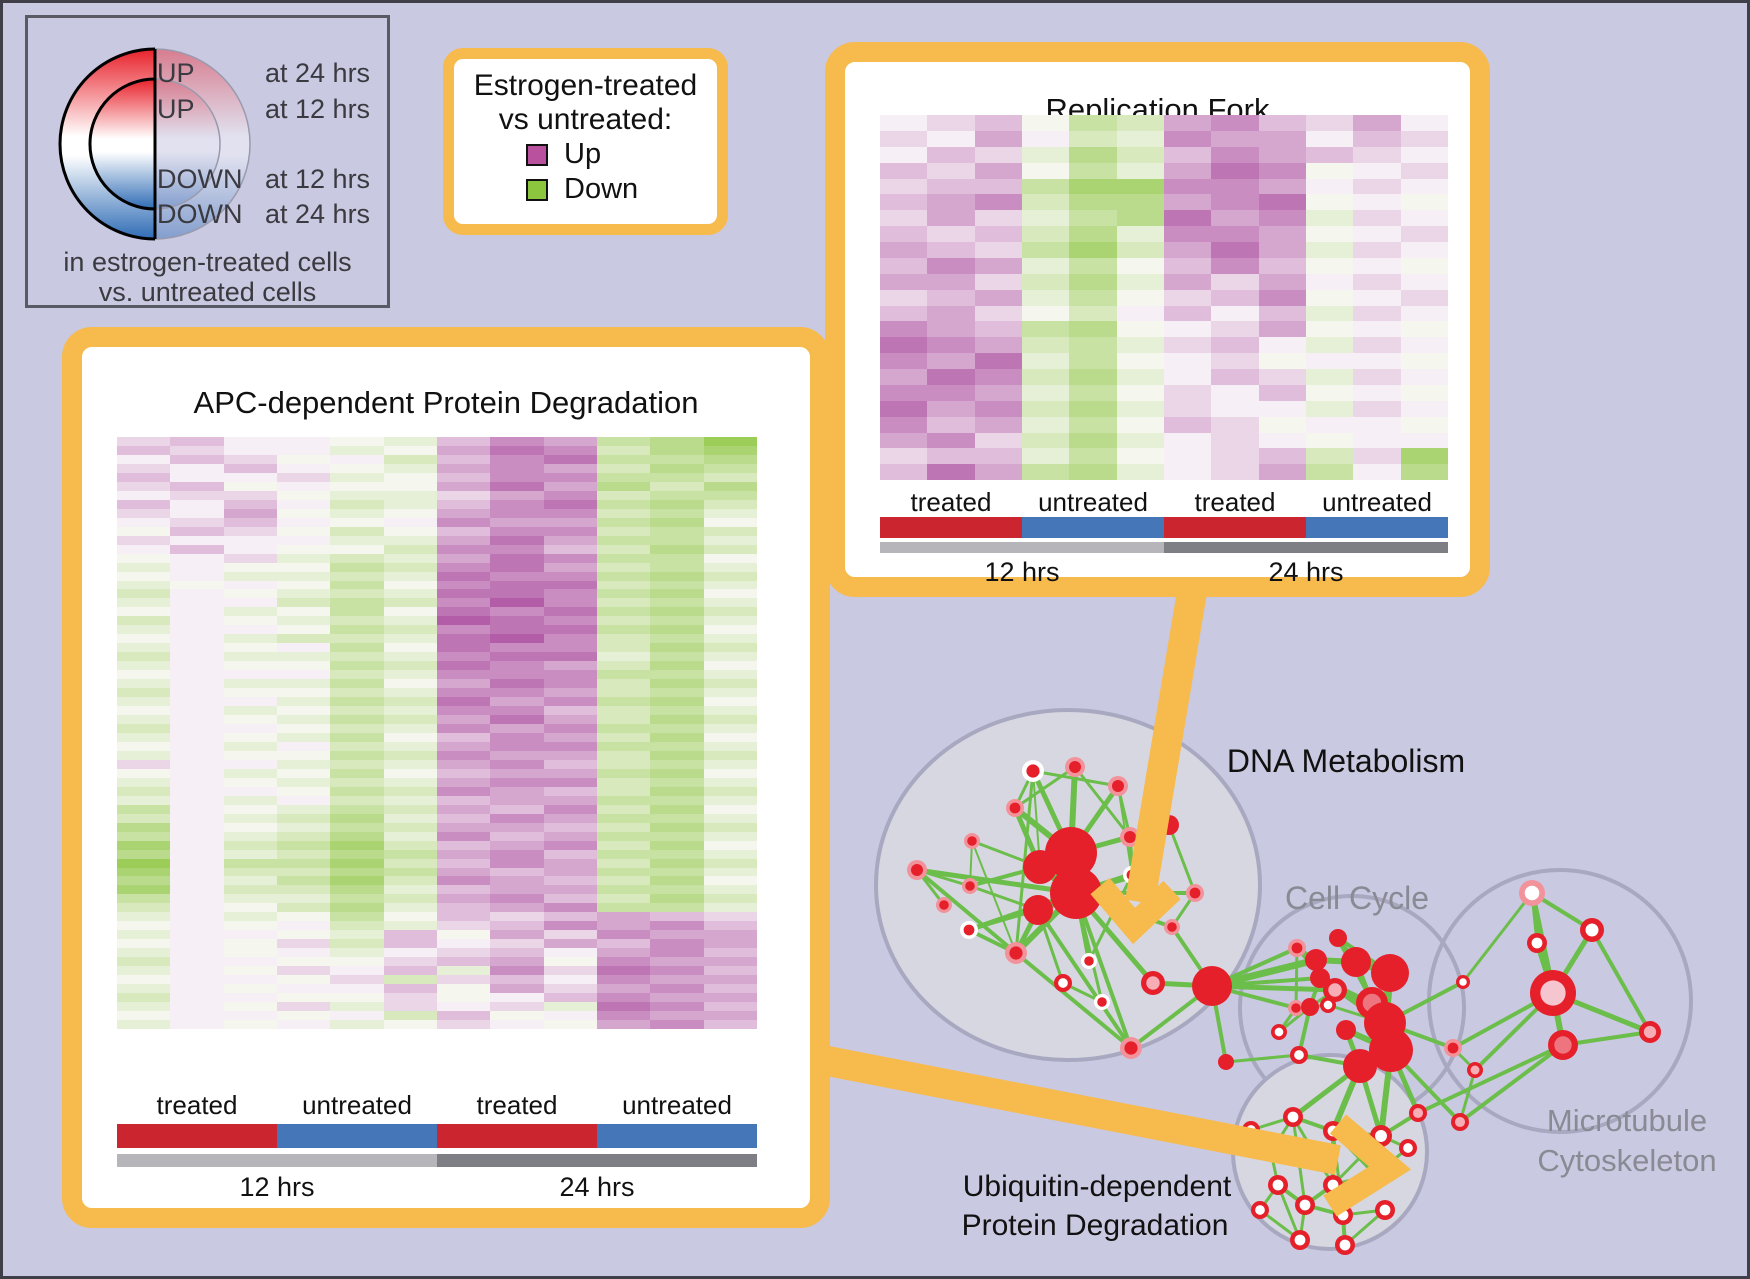 This screenshot has height=1279, width=1750. What do you see at coordinates (437, 1188) in the screenshot?
I see `apc-time-labels: 12 hrs 24 hrs` at bounding box center [437, 1188].